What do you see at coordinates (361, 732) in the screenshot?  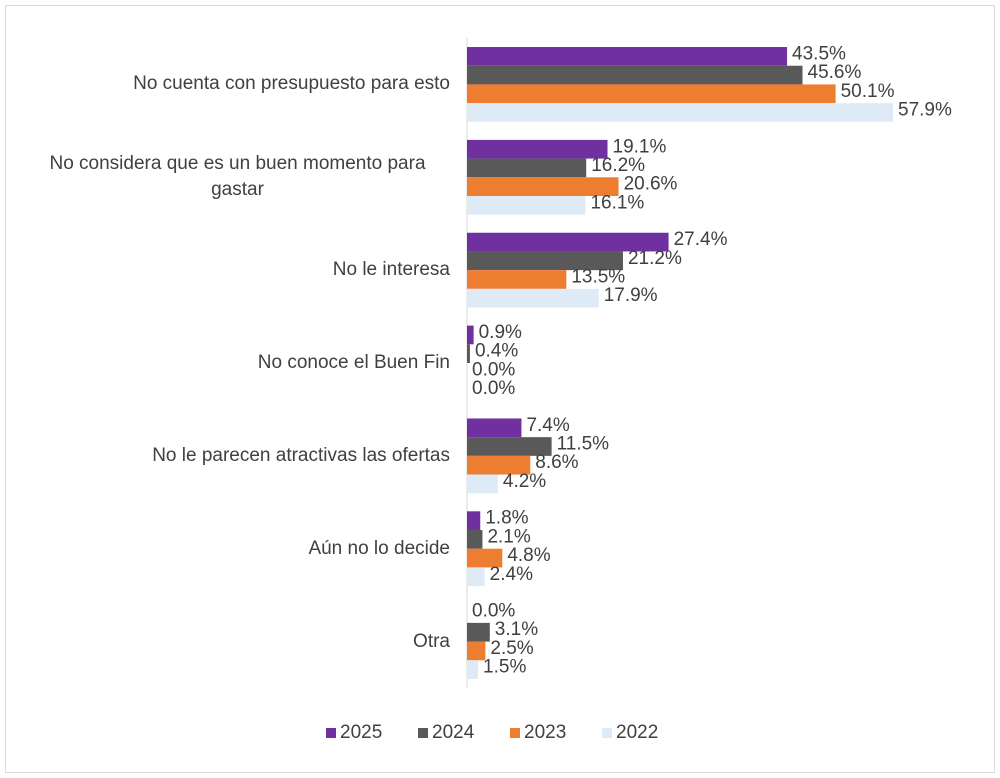 I see `legend-label: 2025` at bounding box center [361, 732].